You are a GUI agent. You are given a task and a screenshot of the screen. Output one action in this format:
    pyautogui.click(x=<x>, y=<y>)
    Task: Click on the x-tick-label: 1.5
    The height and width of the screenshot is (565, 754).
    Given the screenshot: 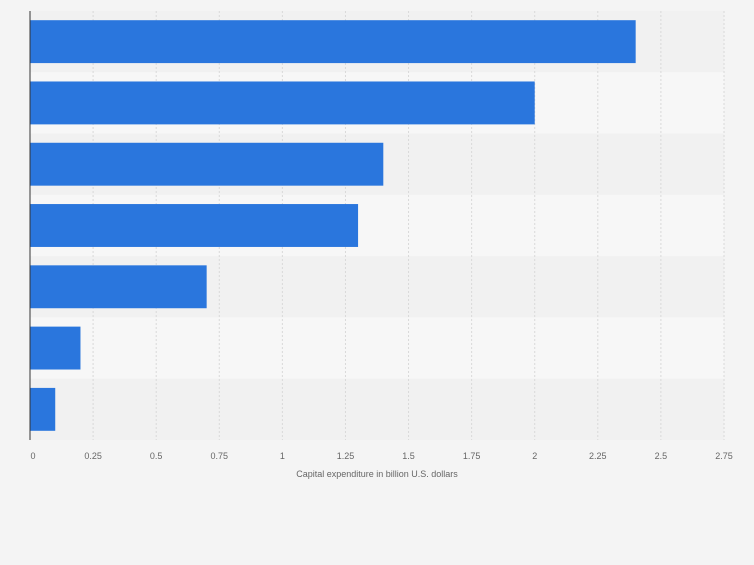 What is the action you would take?
    pyautogui.click(x=408, y=456)
    